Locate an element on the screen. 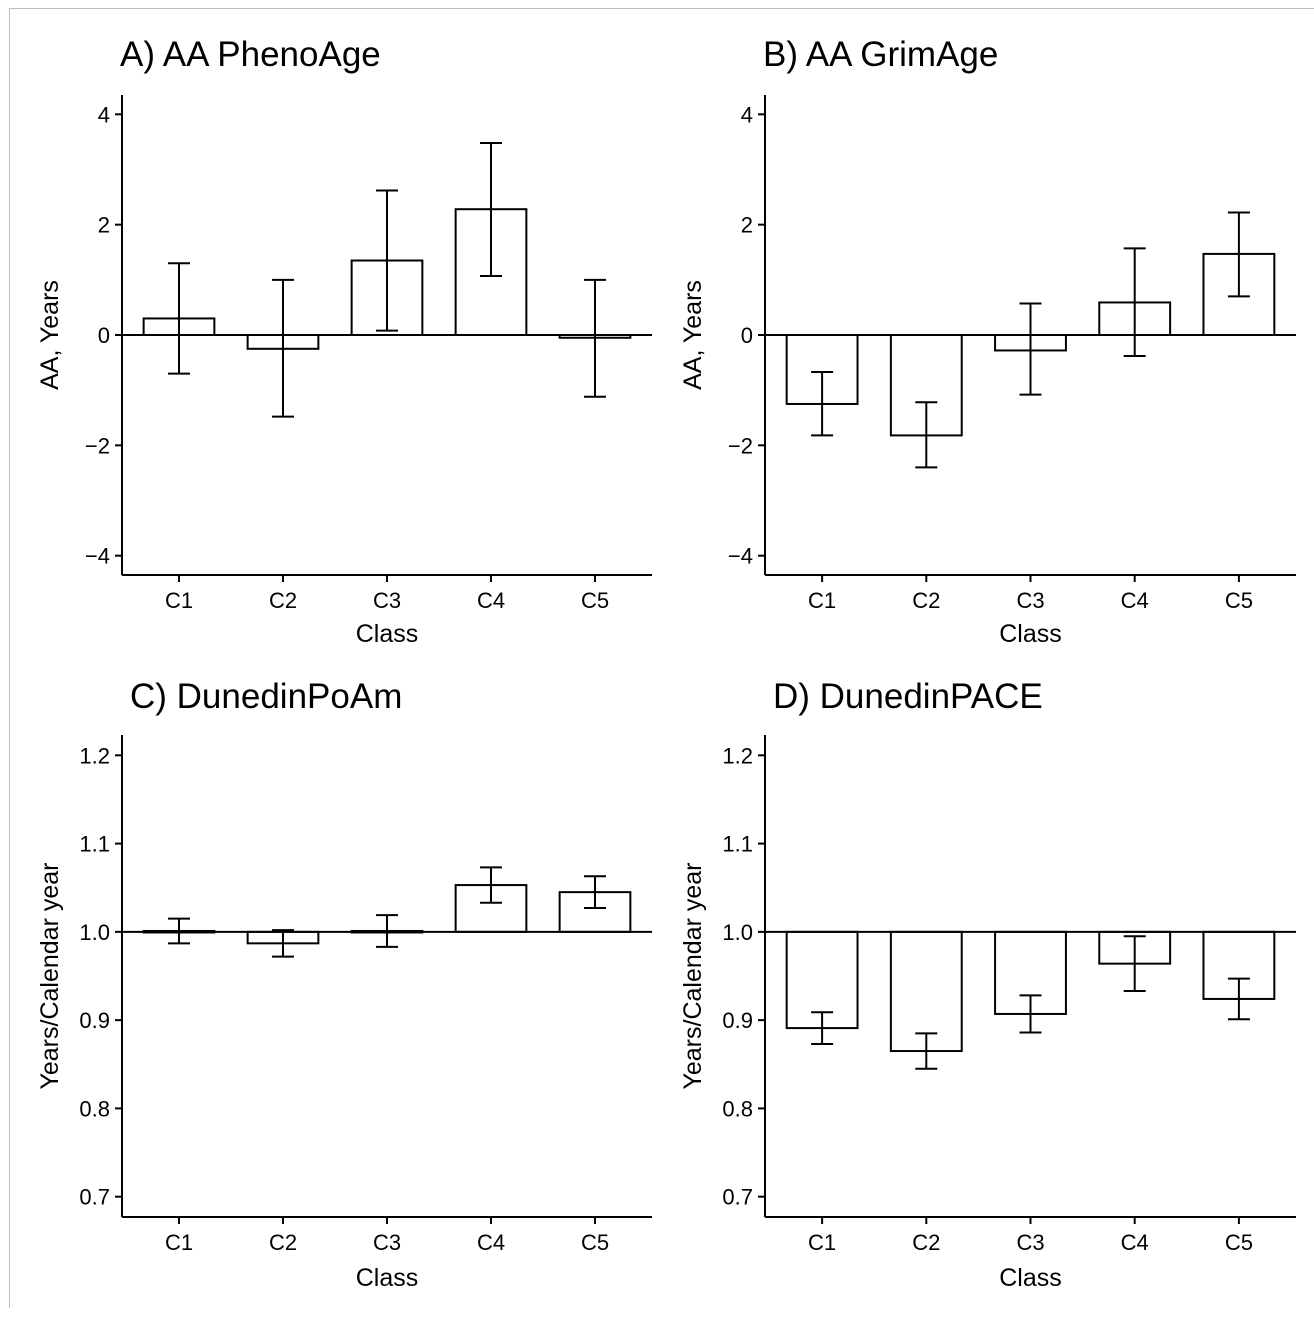 This screenshot has height=1322, width=1314. chart-title: A) AA PhenoAge is located at coordinates (250, 54).